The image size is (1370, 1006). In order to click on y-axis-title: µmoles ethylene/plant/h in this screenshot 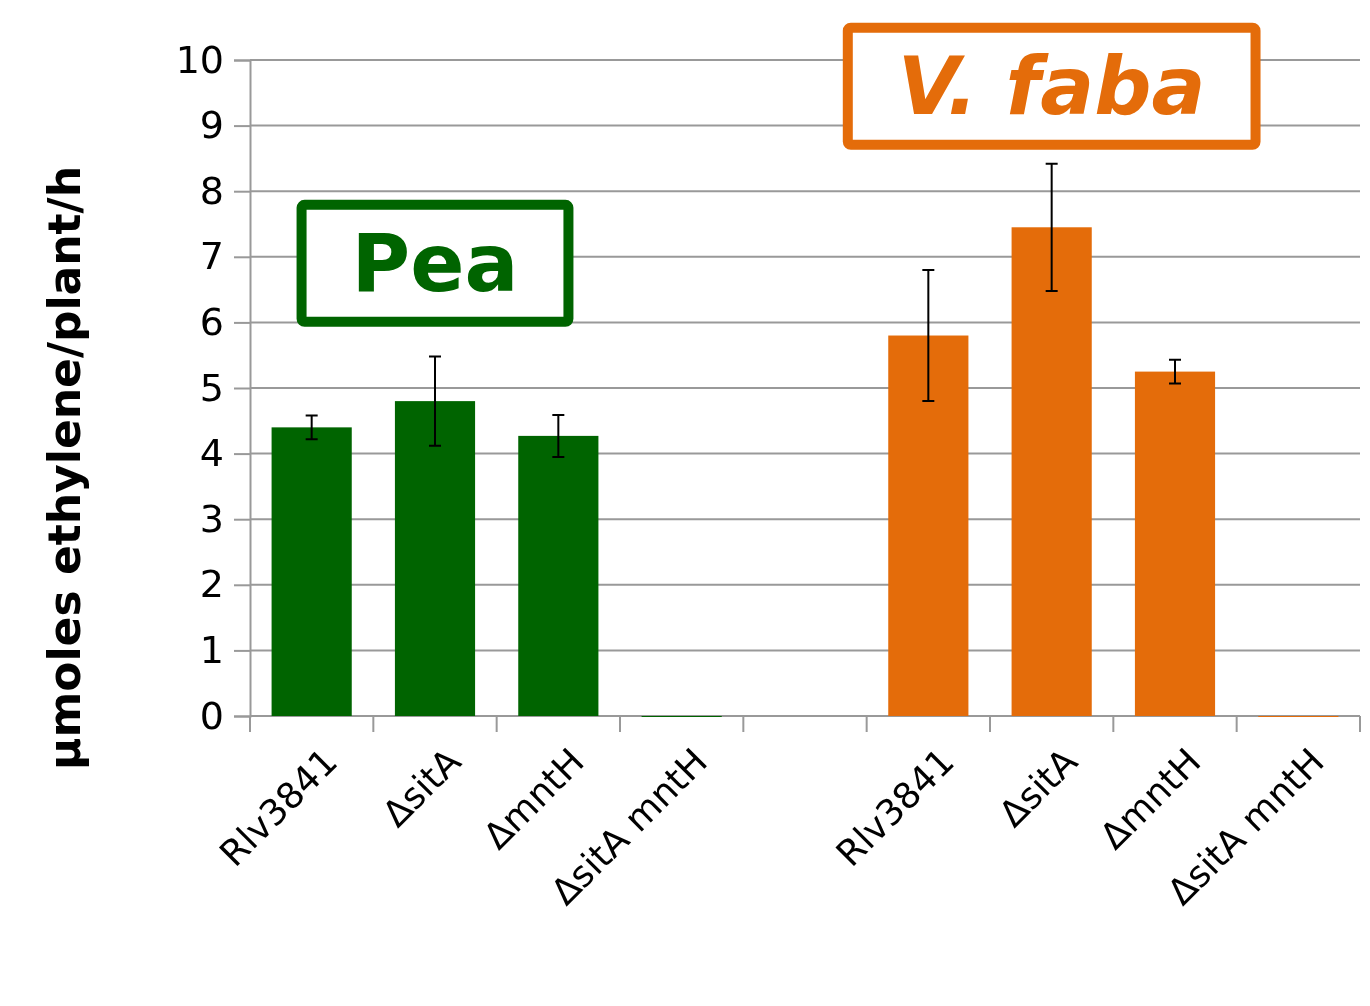, I will do `click(64, 468)`.